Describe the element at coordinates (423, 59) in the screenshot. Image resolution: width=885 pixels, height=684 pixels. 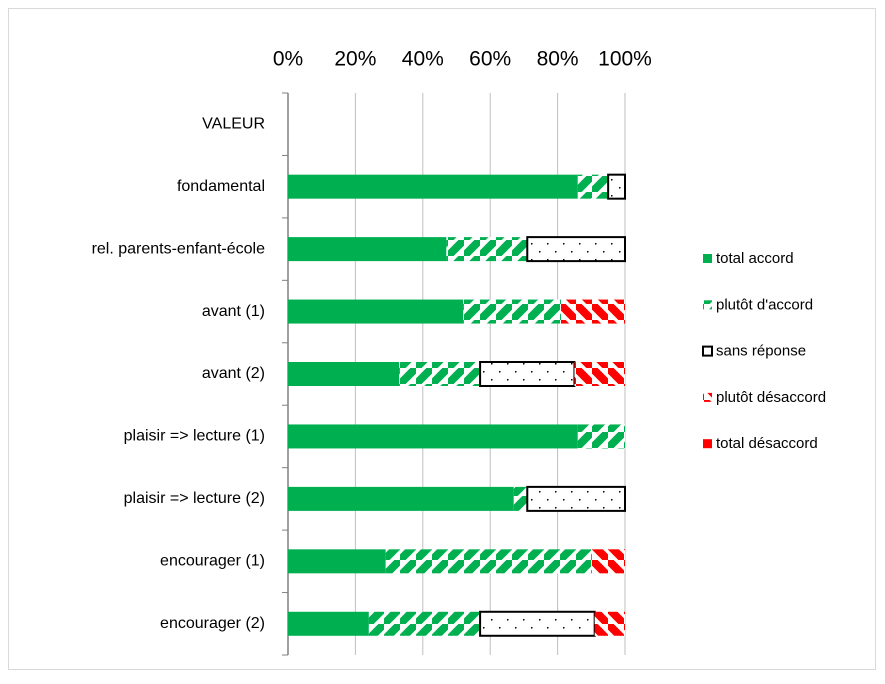
I see `x-tick-label: 40%` at that location.